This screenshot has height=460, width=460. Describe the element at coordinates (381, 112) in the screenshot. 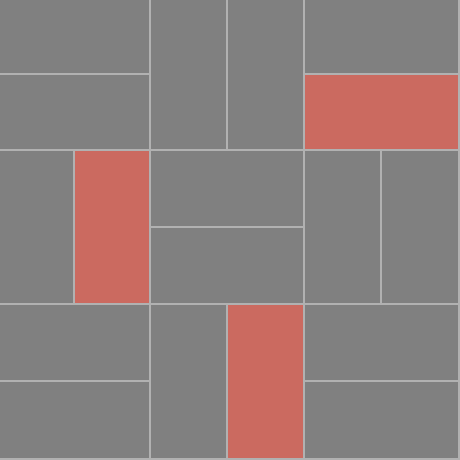

I see `tile-r1c3-horizontal-bottom` at that location.